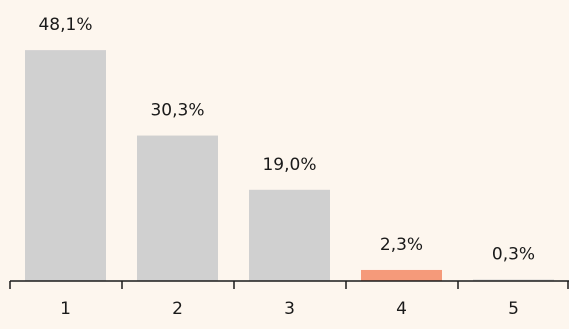  I want to click on data-label-2: 30,3%, so click(177, 111).